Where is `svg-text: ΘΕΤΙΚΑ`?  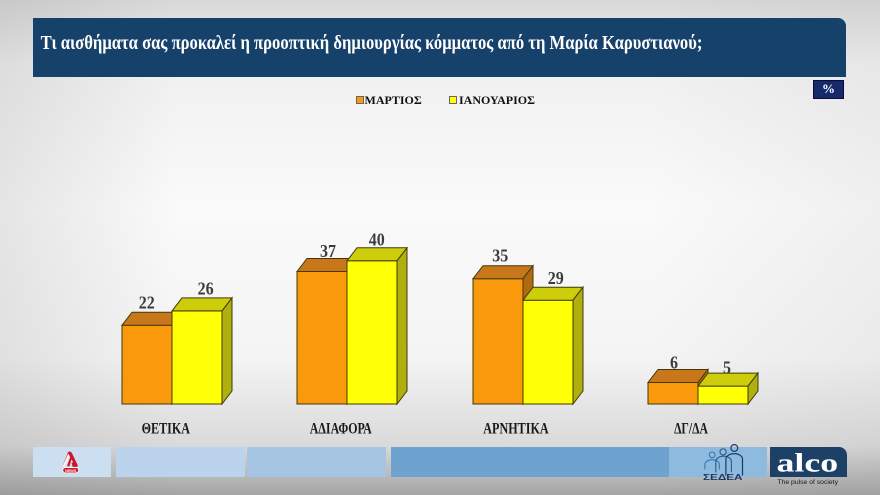
svg-text: ΘΕΤΙΚΑ is located at coordinates (166, 429).